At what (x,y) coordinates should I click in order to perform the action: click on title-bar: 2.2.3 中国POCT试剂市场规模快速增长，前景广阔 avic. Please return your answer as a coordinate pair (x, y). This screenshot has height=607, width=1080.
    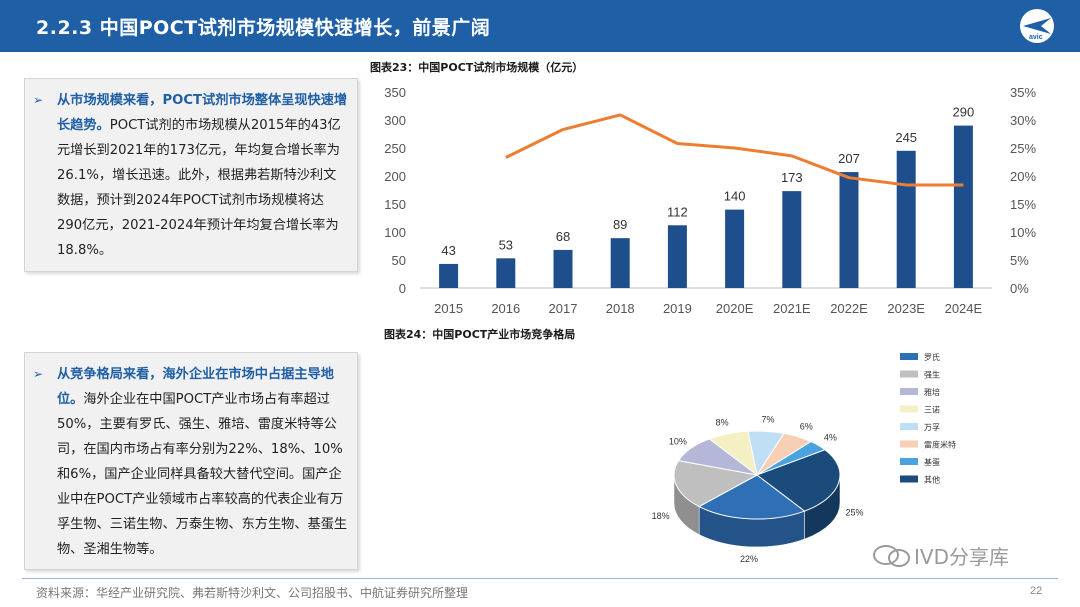
    Looking at the image, I should click on (540, 26).